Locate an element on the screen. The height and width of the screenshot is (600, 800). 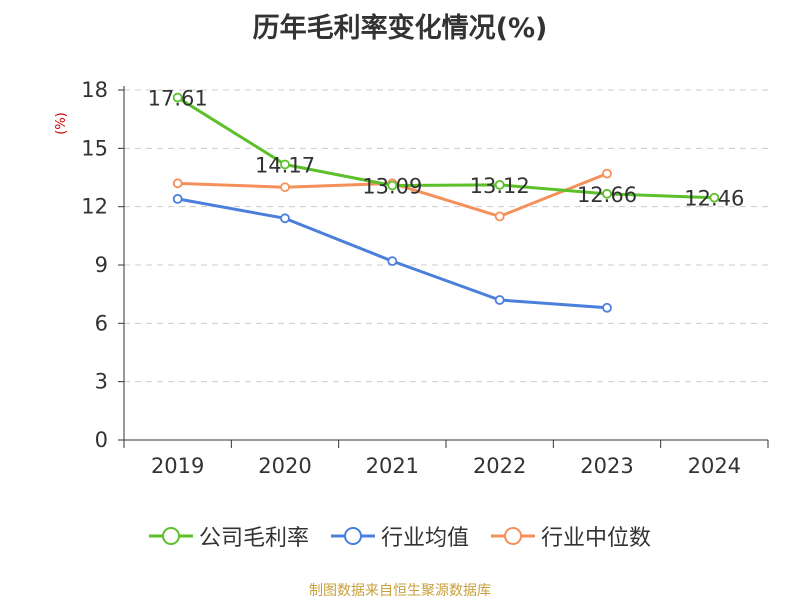
data-label: 12.66 is located at coordinates (607, 195).